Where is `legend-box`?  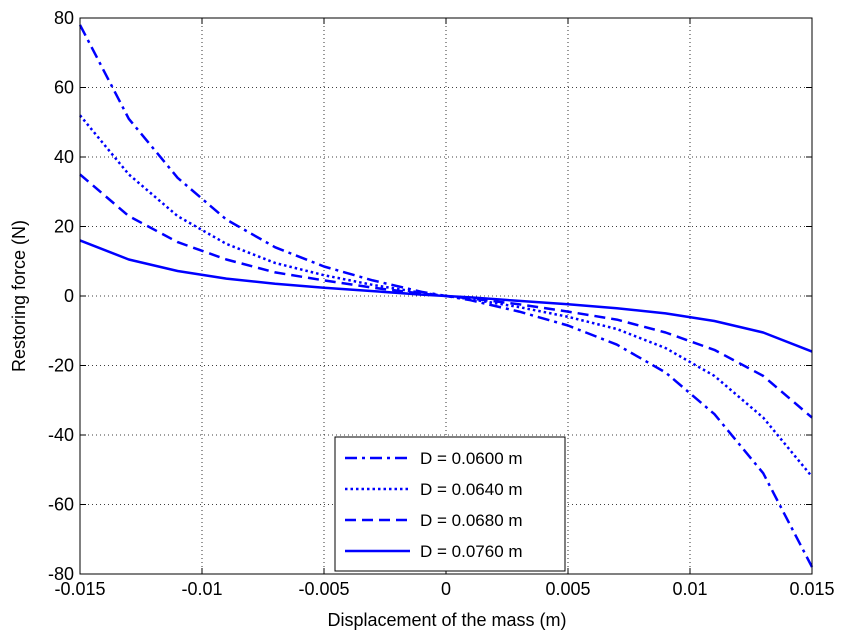 legend-box is located at coordinates (450, 504).